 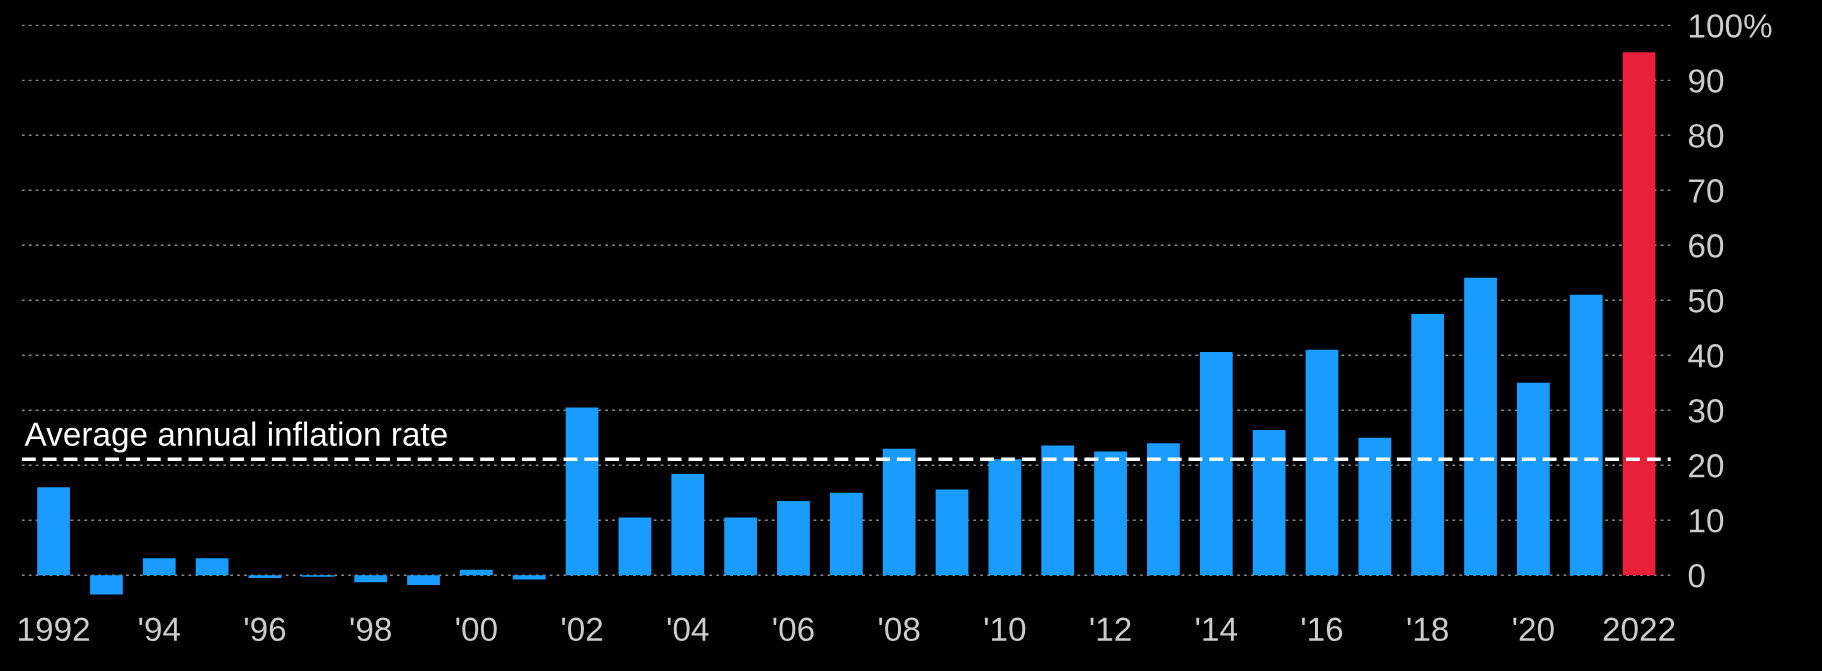 What do you see at coordinates (1217, 629) in the screenshot?
I see `x-tick-label: '14` at bounding box center [1217, 629].